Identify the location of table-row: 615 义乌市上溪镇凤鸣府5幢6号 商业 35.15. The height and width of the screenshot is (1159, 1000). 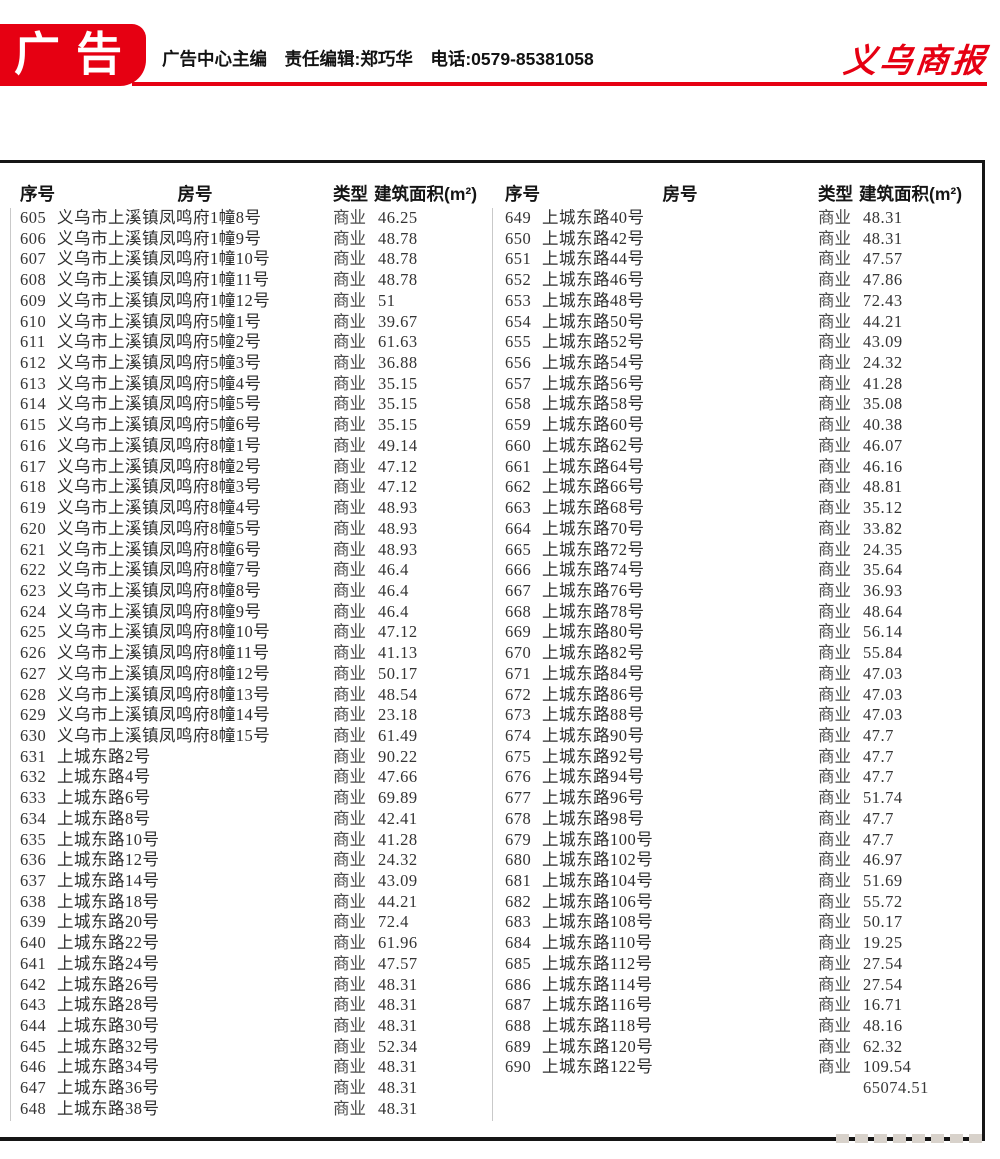
(251, 425).